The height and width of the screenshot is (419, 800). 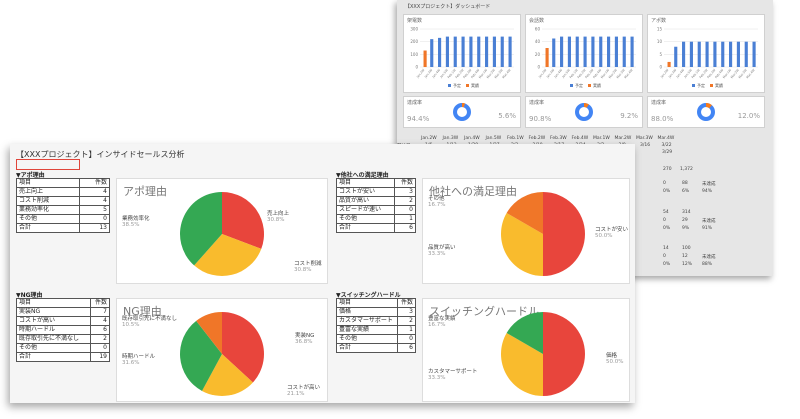 I want to click on table-cell: 54, so click(x=666, y=212).